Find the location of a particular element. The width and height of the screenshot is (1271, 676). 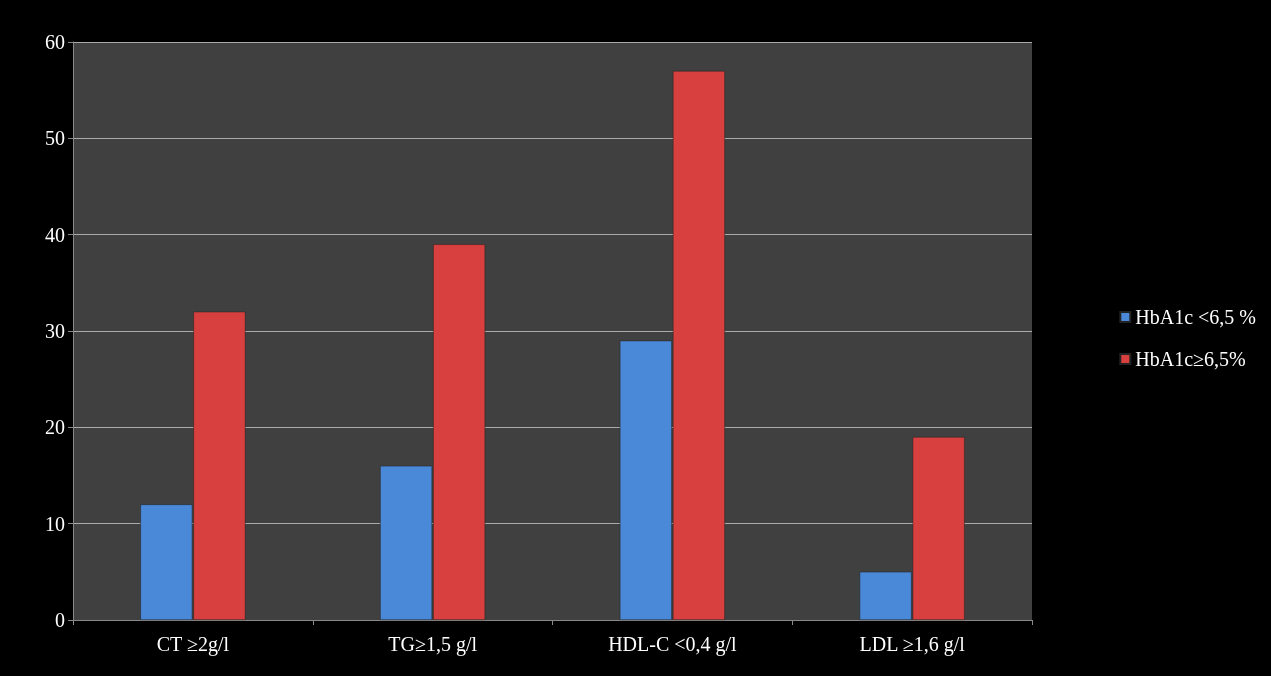

y-tick-label: 0 is located at coordinates (60, 620).